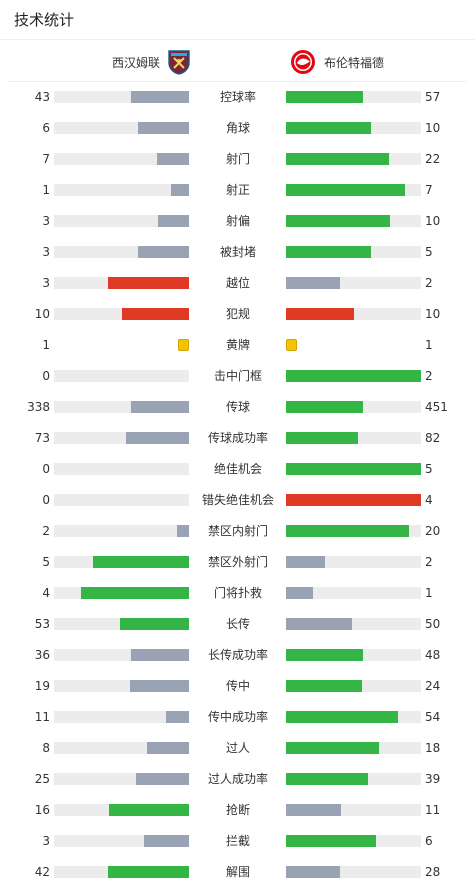  Describe the element at coordinates (46, 748) in the screenshot. I see `home-value: 8` at that location.